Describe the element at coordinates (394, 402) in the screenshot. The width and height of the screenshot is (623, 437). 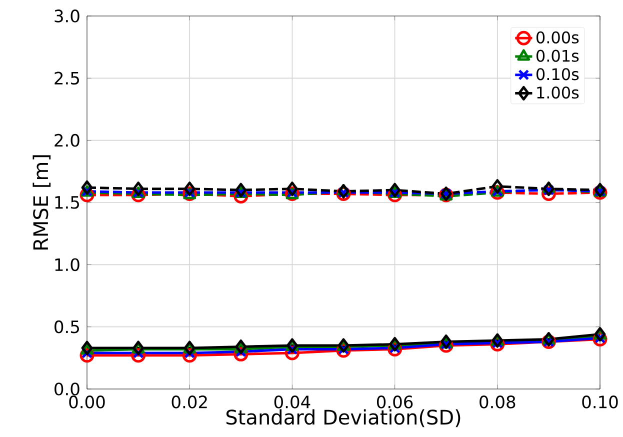
I see `x-tick-label: 0.06` at that location.